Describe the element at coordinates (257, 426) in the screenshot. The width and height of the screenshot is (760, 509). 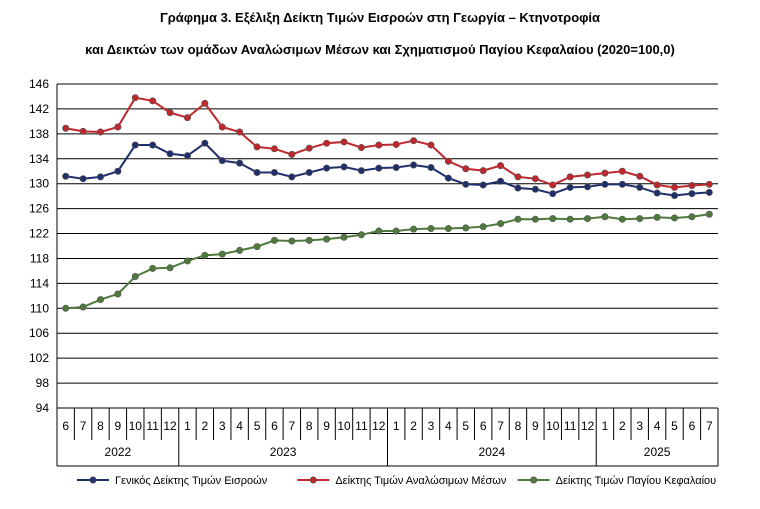
I see `x-tick-label: 5` at that location.